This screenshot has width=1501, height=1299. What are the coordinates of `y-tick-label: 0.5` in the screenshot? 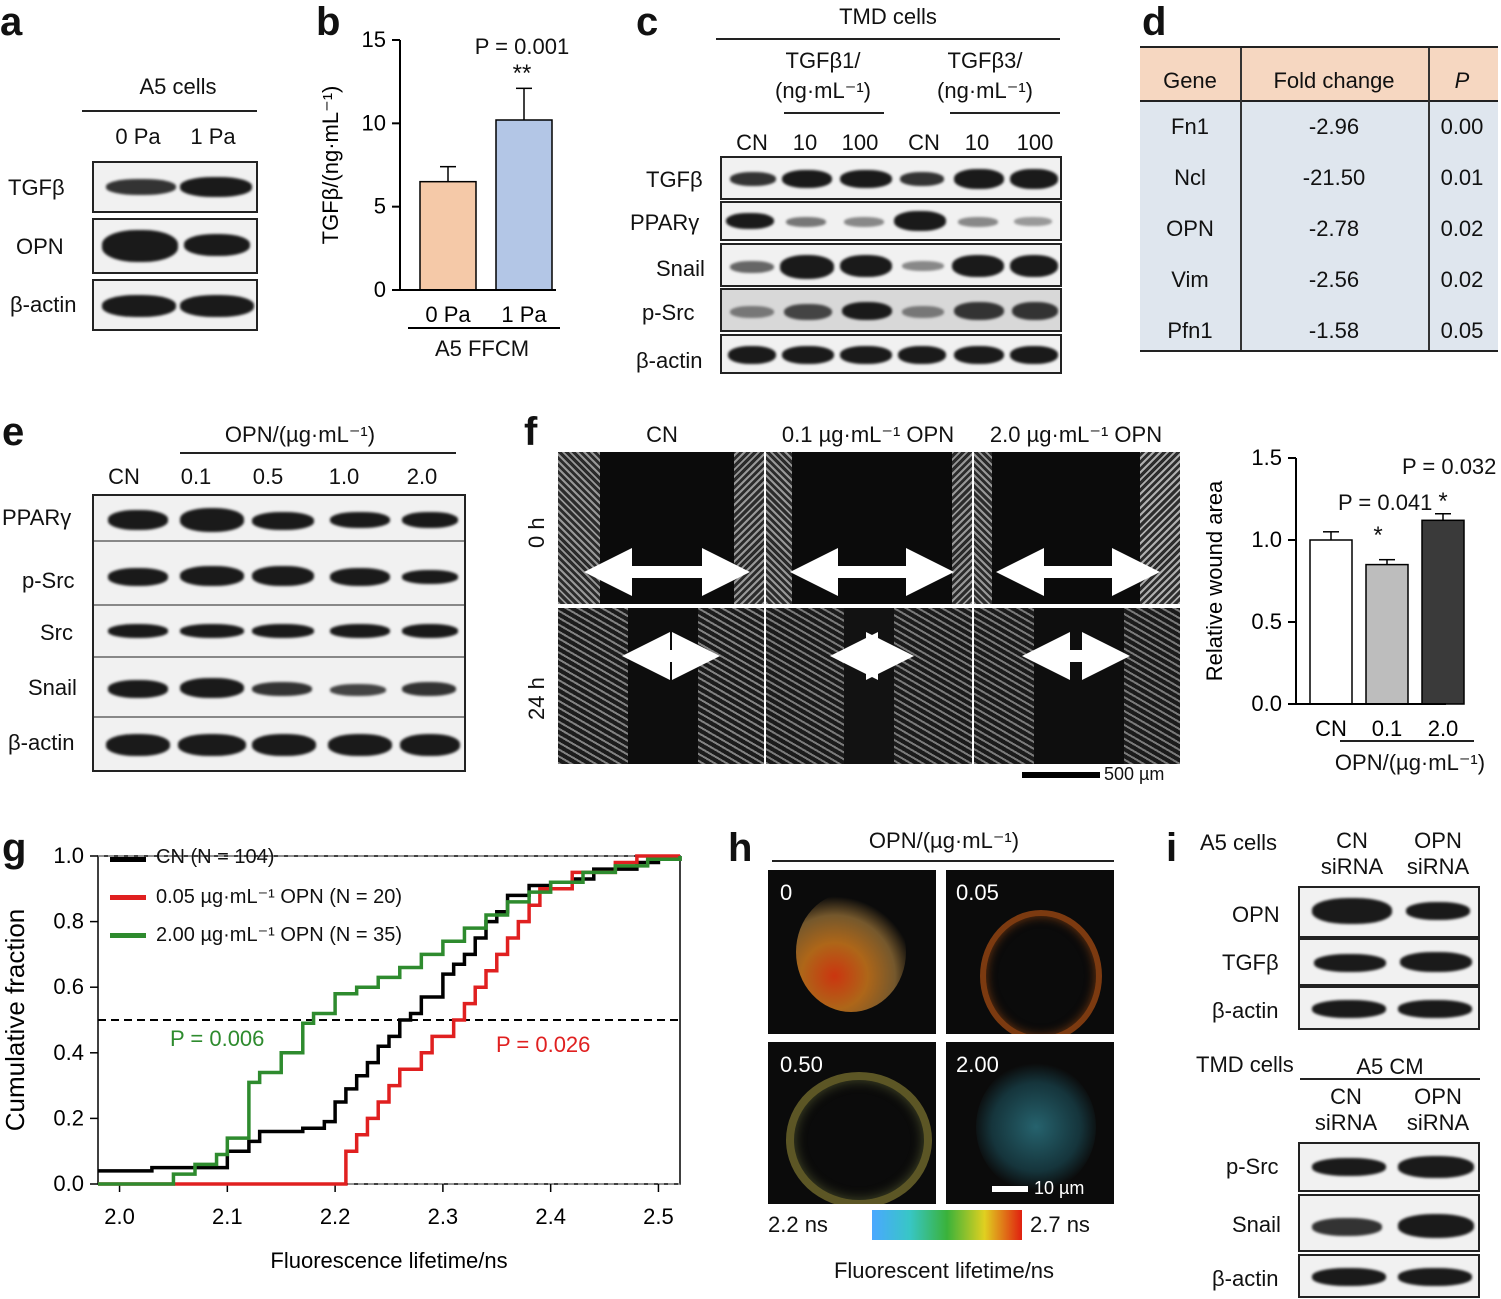 It's located at (1266, 621).